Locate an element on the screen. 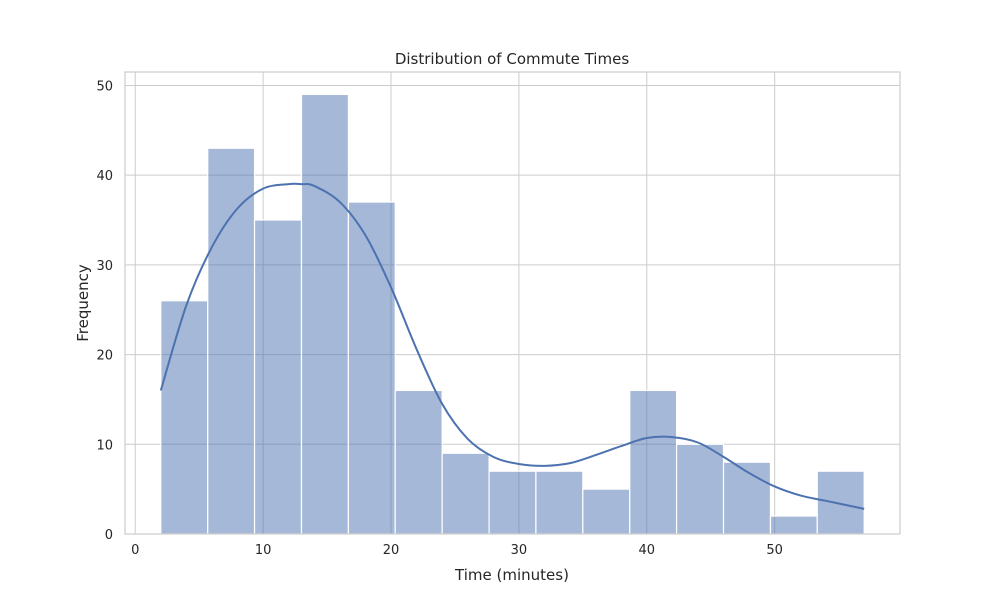 The width and height of the screenshot is (1000, 600). chart-title: Distribution of Commute Times is located at coordinates (512, 59).